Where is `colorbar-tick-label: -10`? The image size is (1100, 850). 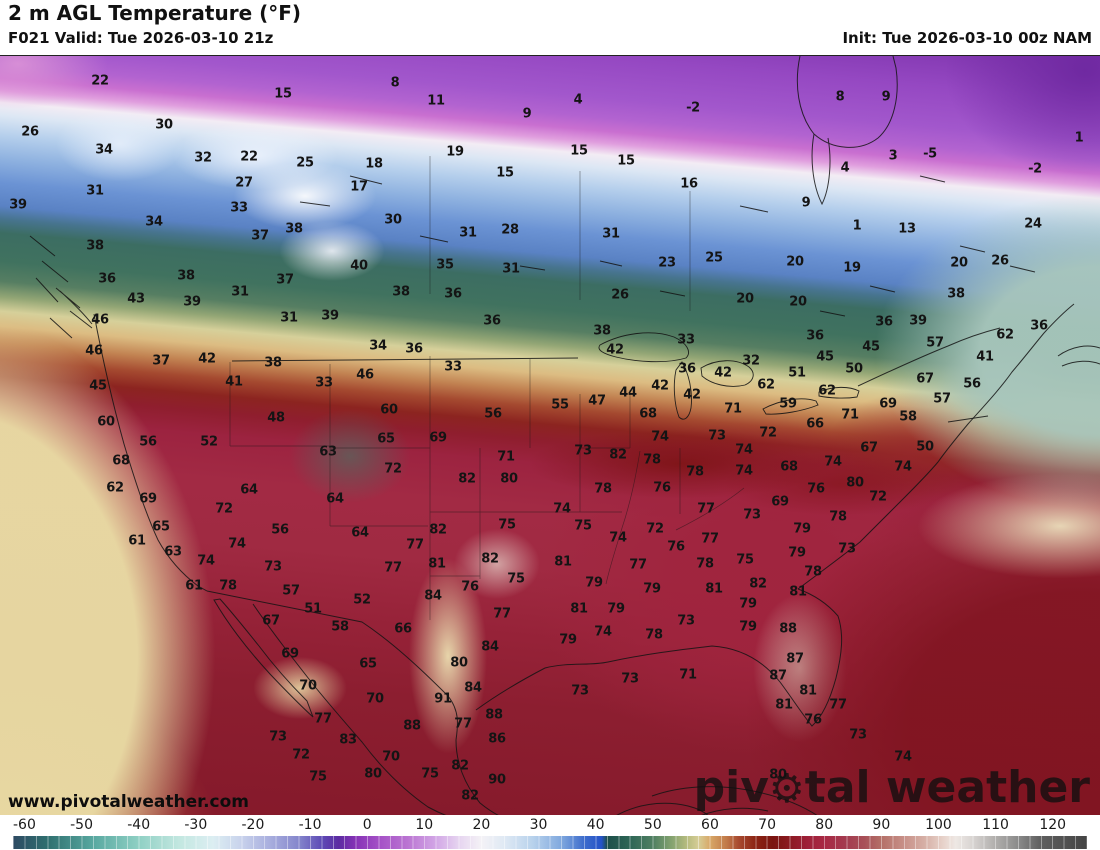
colorbar-tick-label: -10 is located at coordinates (310, 825).